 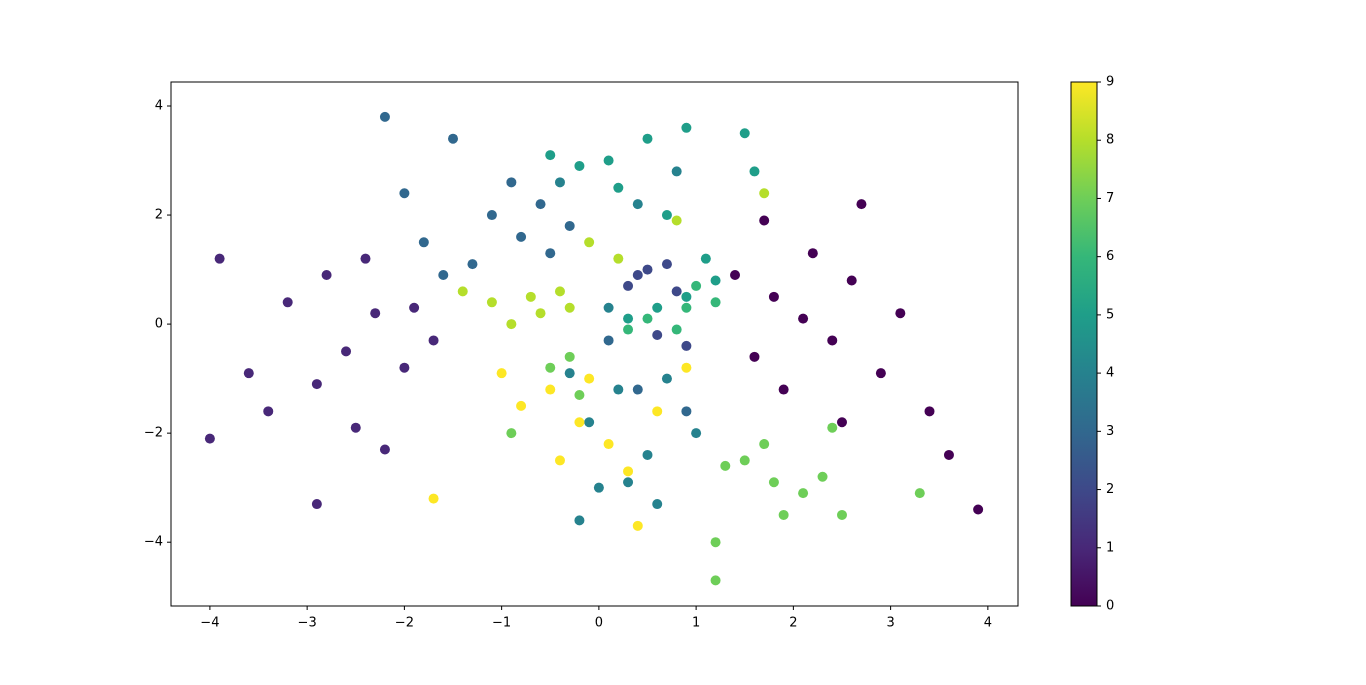 What do you see at coordinates (501, 623) in the screenshot?
I see `x-tick-label: −1` at bounding box center [501, 623].